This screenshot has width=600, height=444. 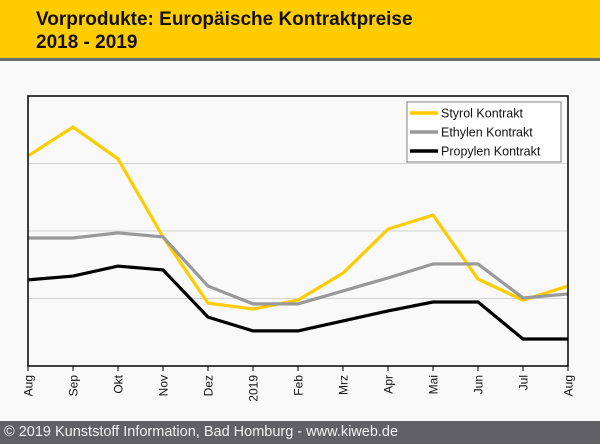 I want to click on x-tick-label: Feb, so click(x=299, y=385).